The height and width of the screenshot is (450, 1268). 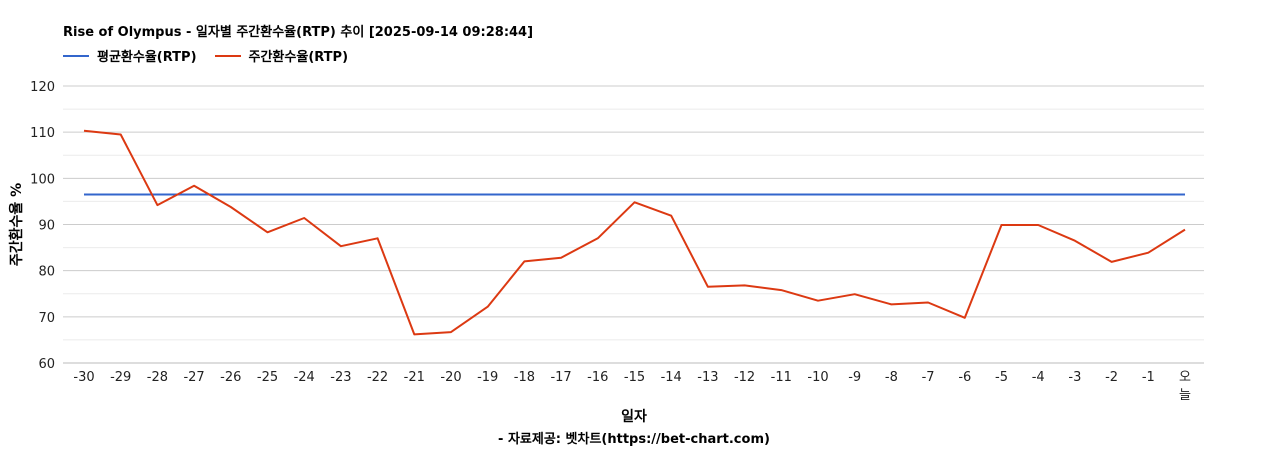 What do you see at coordinates (227, 55) in the screenshot?
I see `legend-swatch-weekly` at bounding box center [227, 55].